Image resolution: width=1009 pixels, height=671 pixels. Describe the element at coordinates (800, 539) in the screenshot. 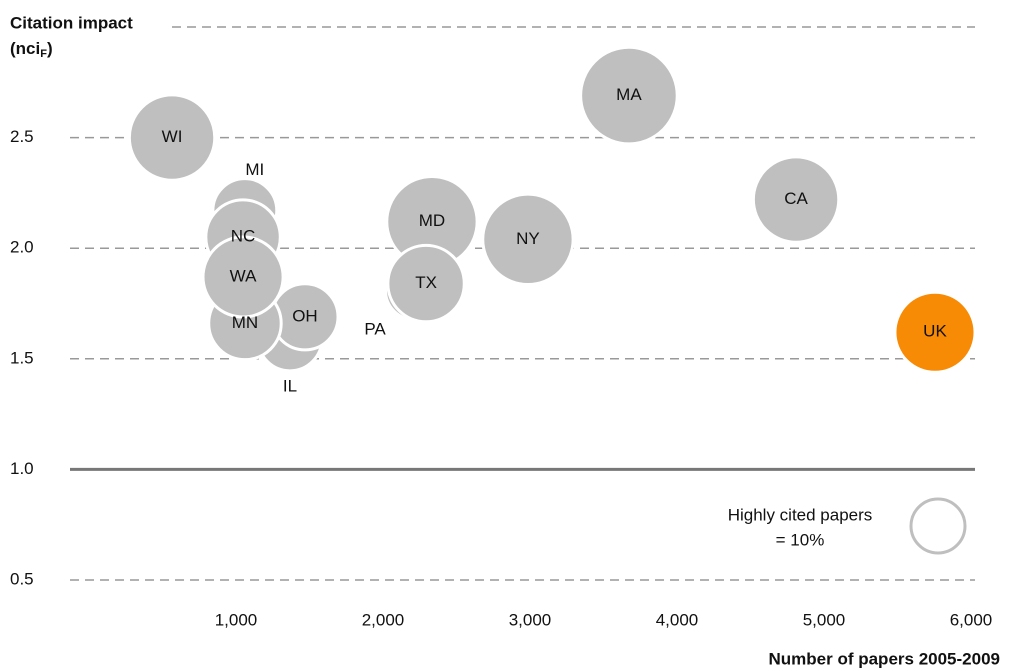

I see `legend-text: = 10%` at that location.